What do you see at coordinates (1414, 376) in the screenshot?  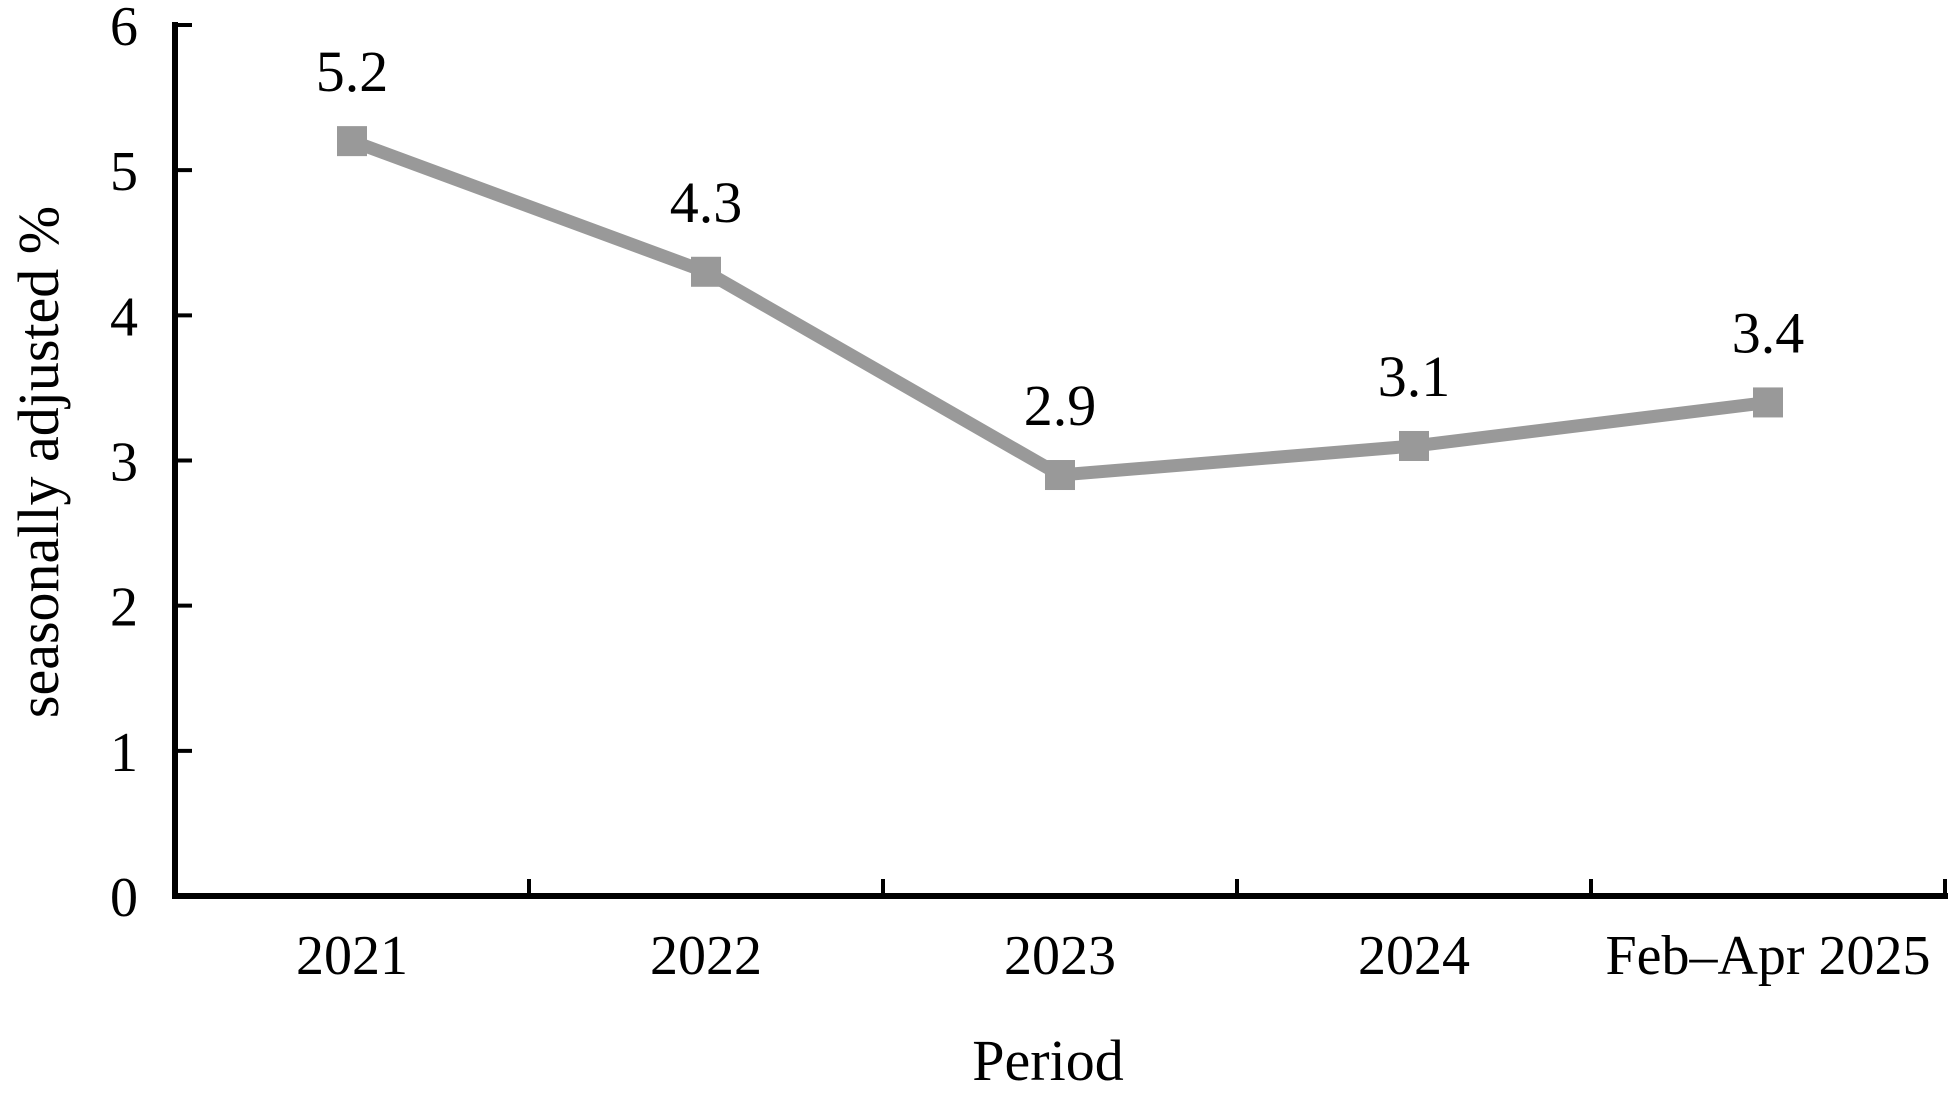 I see `data-point-label: 3.1` at bounding box center [1414, 376].